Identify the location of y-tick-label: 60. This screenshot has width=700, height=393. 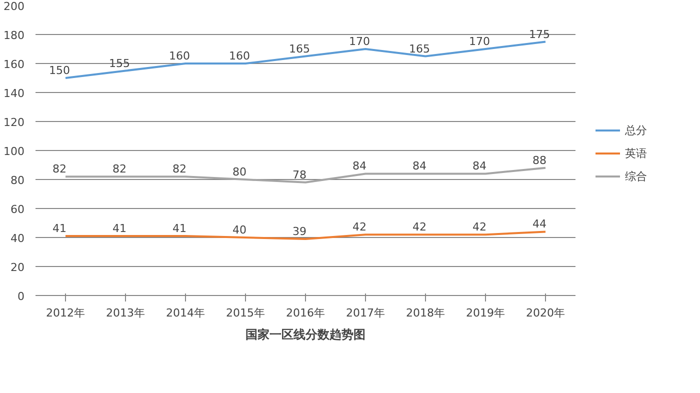
(17, 209).